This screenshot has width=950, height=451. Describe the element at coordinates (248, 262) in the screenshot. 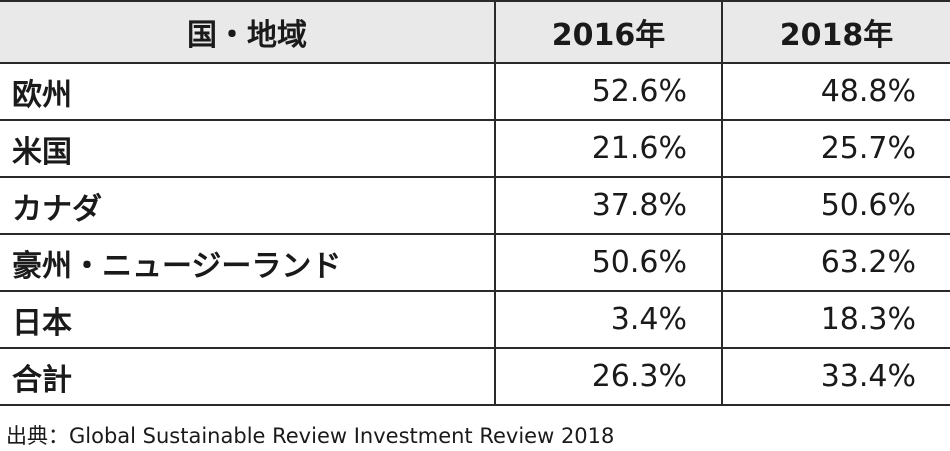

I see `region-cell: 豪州・ニュージーランド` at that location.